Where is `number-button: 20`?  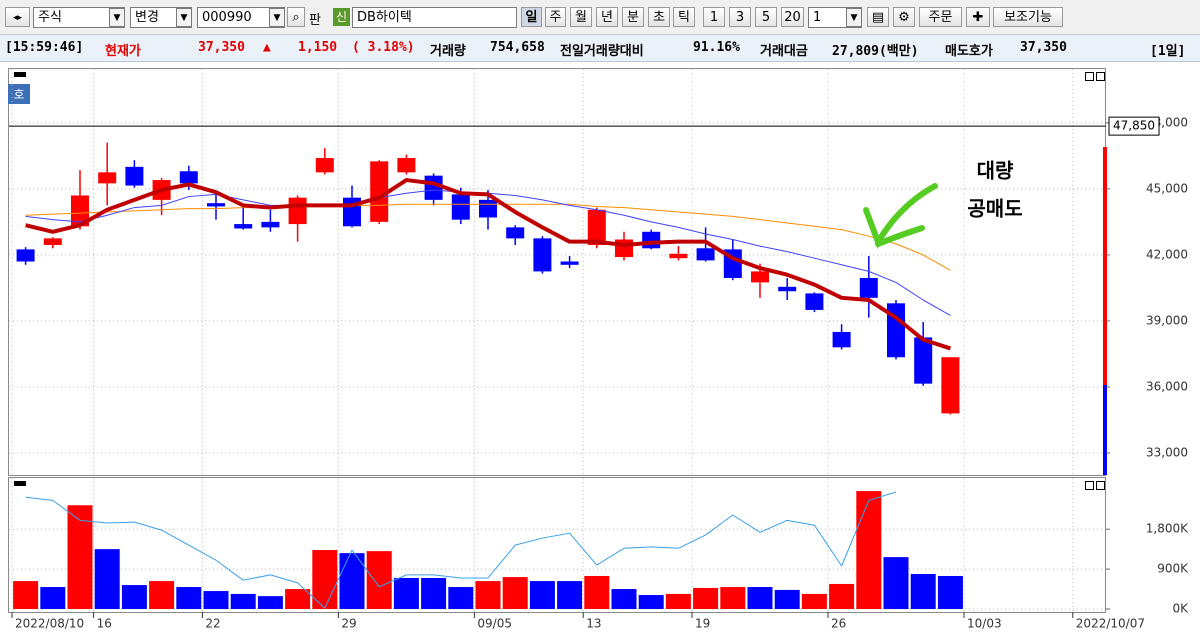 number-button: 20 is located at coordinates (792, 17).